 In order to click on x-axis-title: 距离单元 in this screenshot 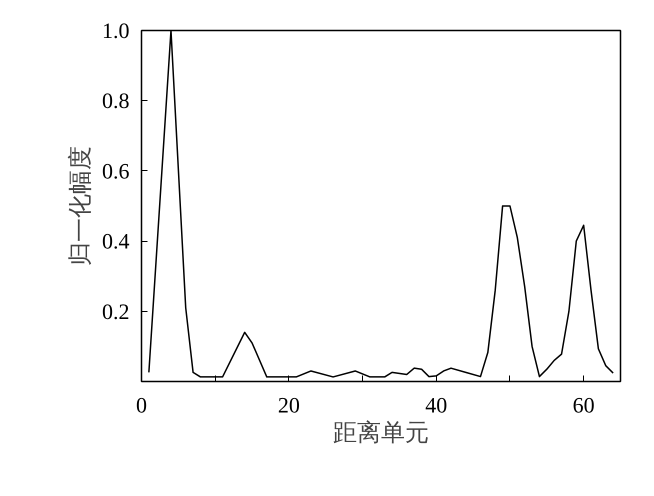, I will do `click(381, 433)`.